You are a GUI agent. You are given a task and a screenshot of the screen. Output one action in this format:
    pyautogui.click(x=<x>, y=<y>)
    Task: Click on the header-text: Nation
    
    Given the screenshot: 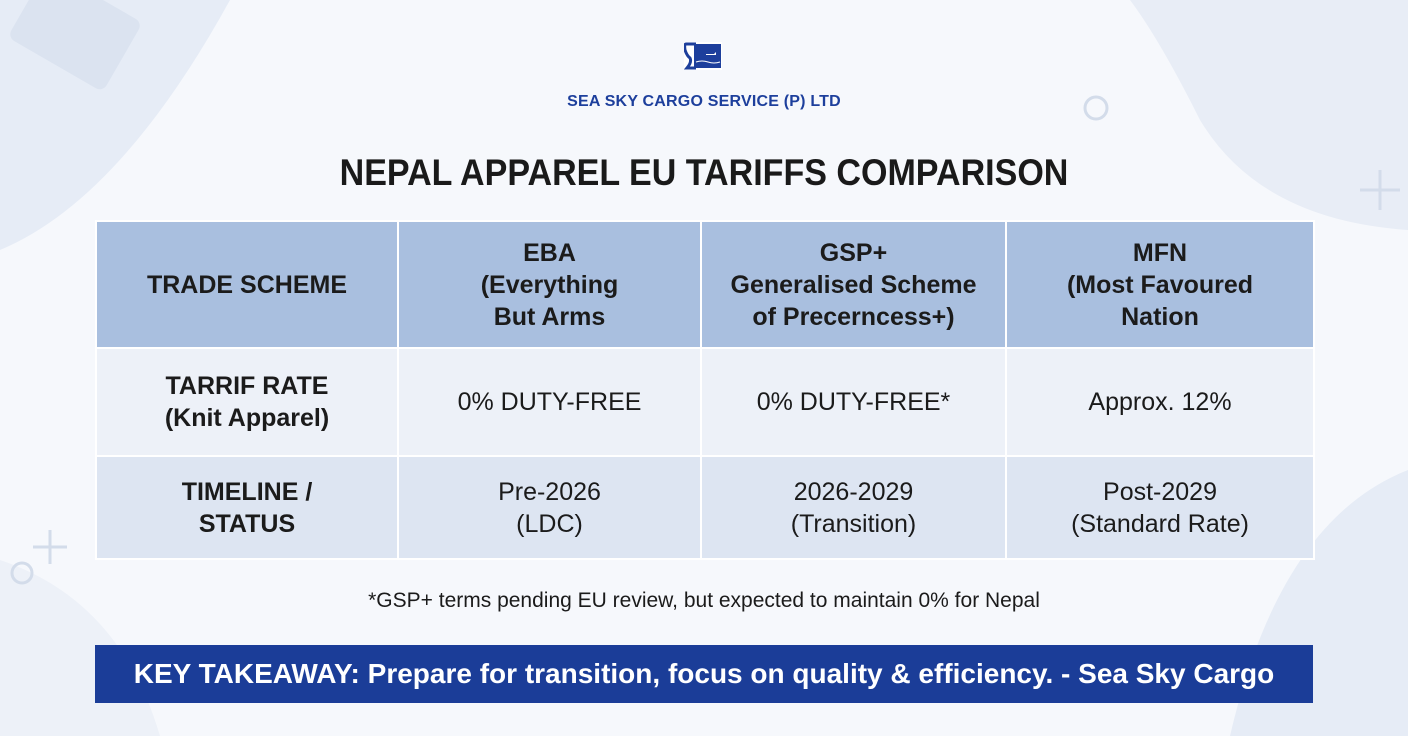 What is the action you would take?
    pyautogui.click(x=1160, y=316)
    